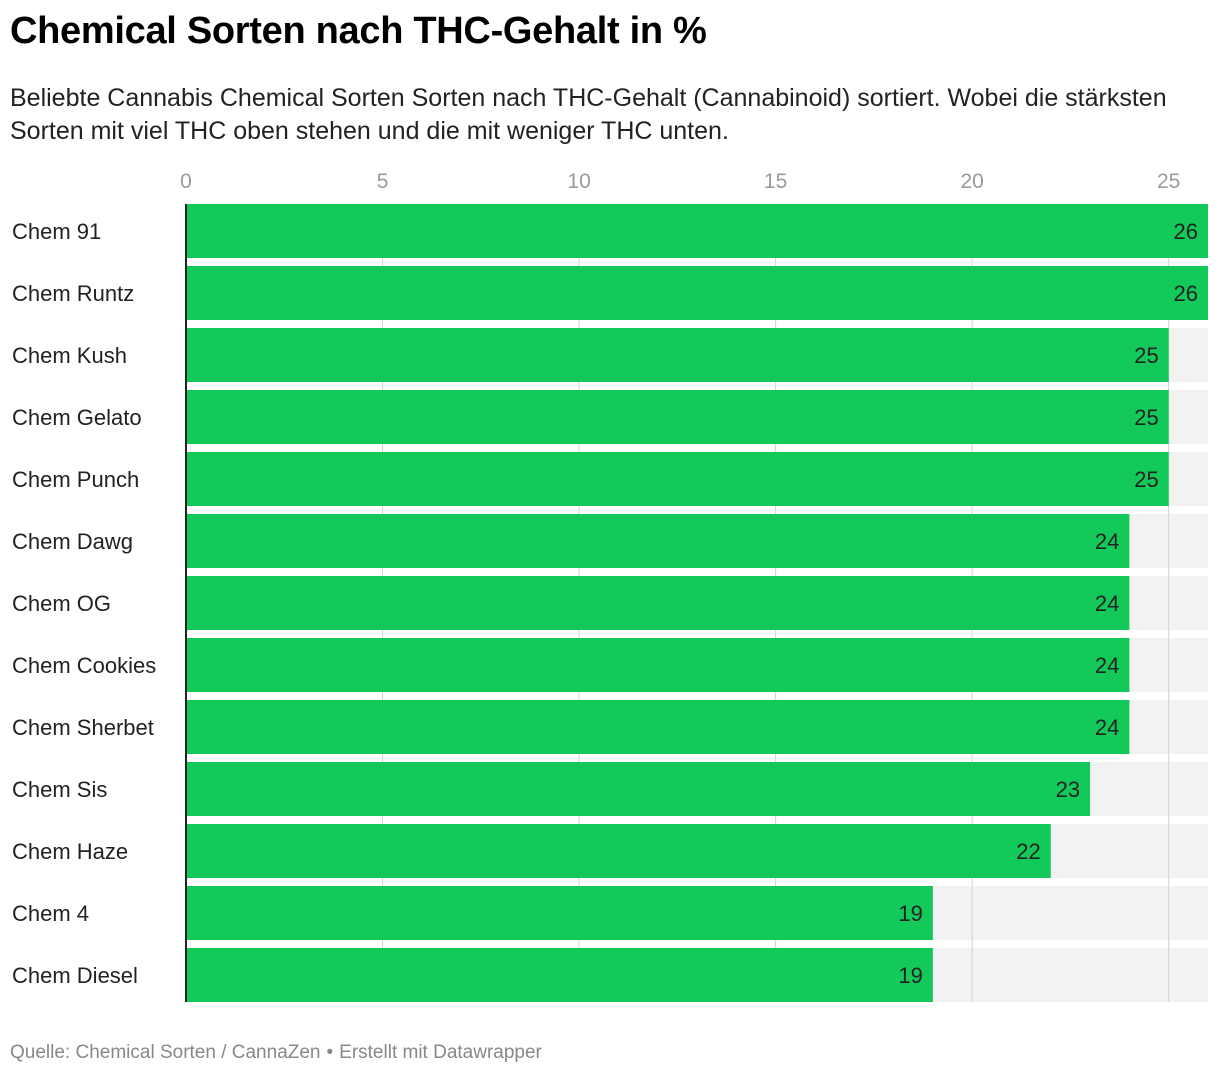 The width and height of the screenshot is (1220, 1078). What do you see at coordinates (75, 479) in the screenshot?
I see `category-label: Chem Punch` at bounding box center [75, 479].